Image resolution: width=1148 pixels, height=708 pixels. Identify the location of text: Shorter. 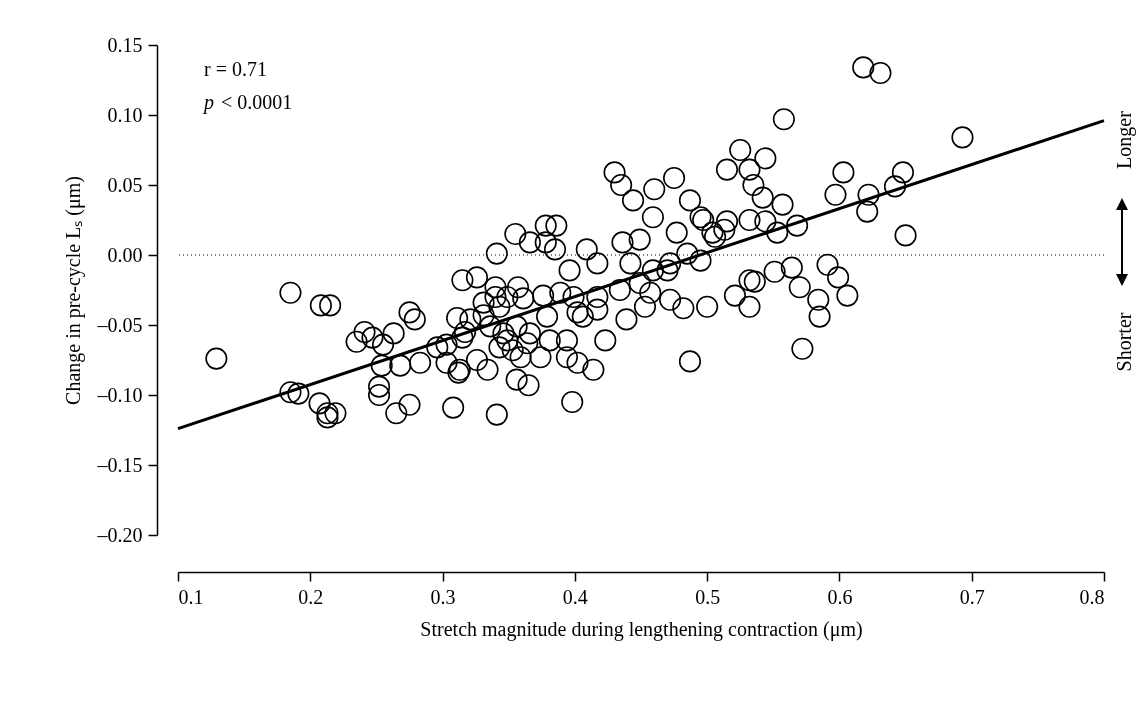
(1124, 342).